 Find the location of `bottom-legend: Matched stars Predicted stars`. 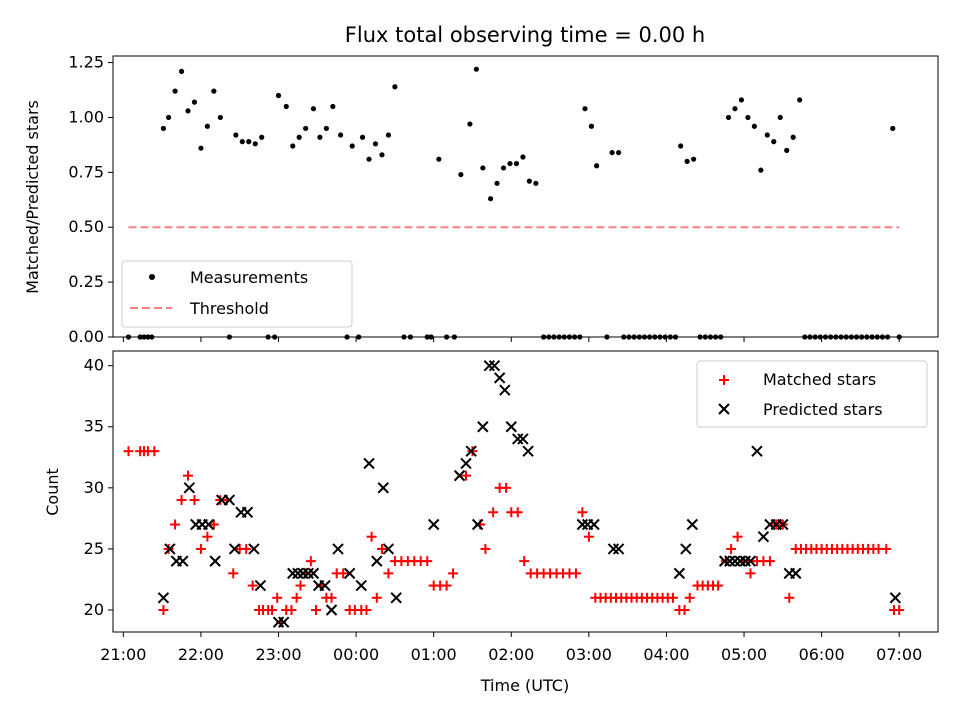

bottom-legend: Matched stars Predicted stars is located at coordinates (812, 394).